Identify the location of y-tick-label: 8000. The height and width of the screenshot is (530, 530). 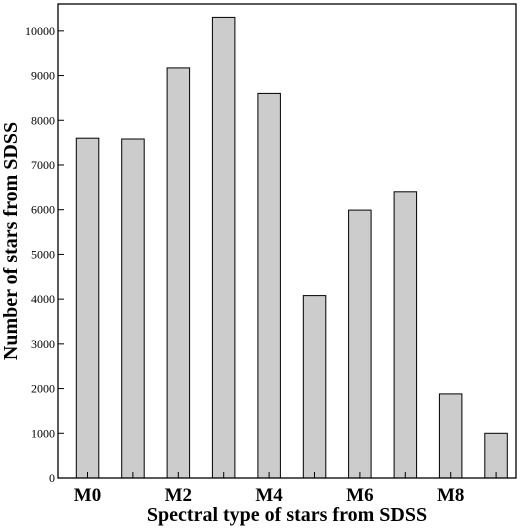
(43, 120).